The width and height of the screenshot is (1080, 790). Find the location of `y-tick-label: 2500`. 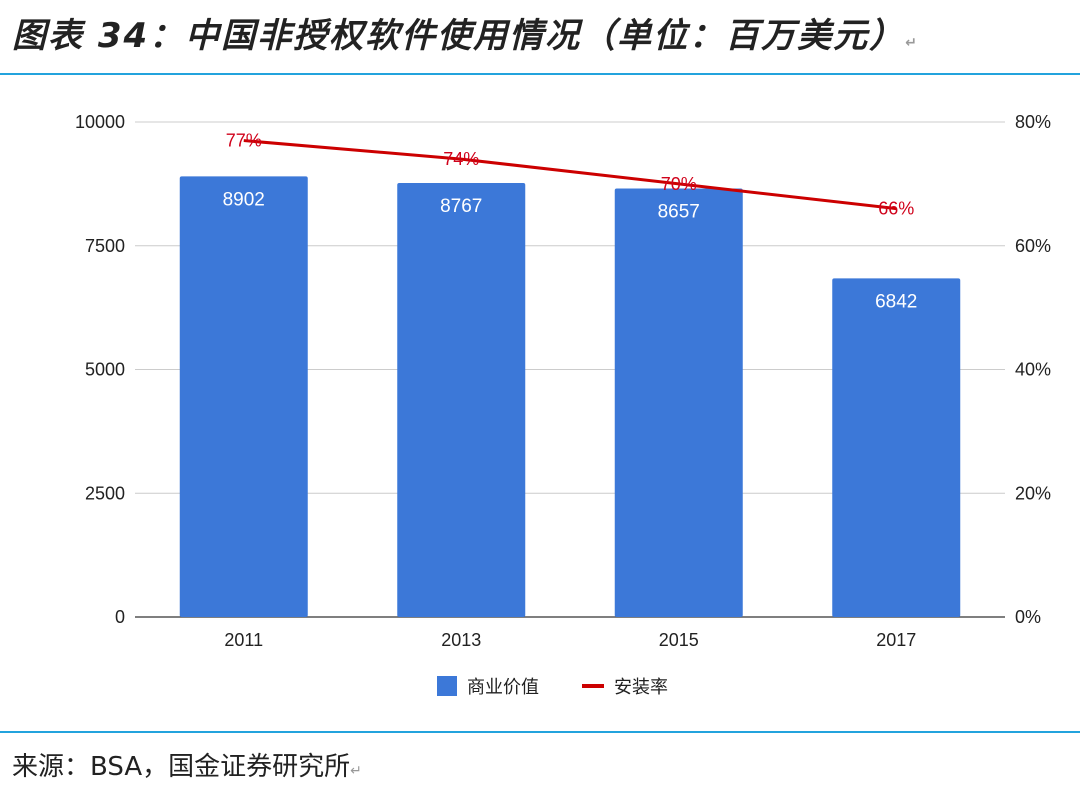

y-tick-label: 2500 is located at coordinates (105, 493).